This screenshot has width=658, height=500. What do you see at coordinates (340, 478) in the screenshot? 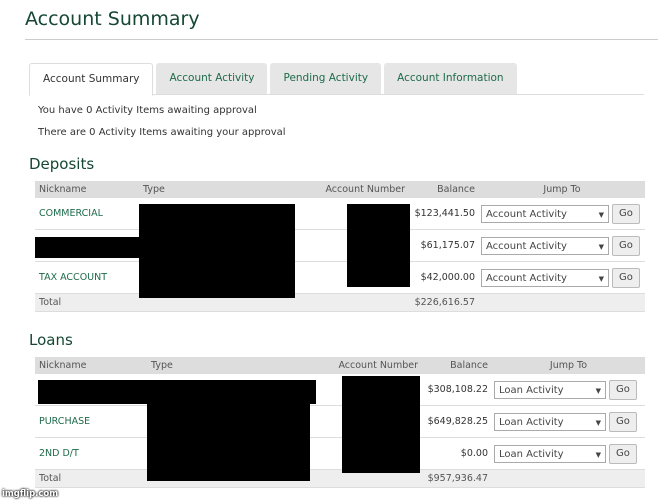
I see `total-row: Total $957,936.47` at bounding box center [340, 478].